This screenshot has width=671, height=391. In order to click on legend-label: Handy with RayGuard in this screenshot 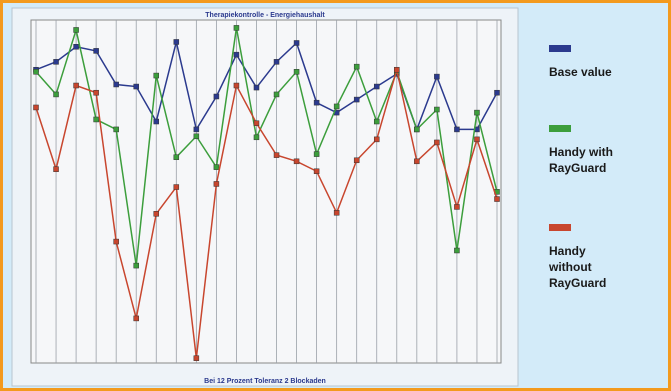, I will do `click(581, 160)`.